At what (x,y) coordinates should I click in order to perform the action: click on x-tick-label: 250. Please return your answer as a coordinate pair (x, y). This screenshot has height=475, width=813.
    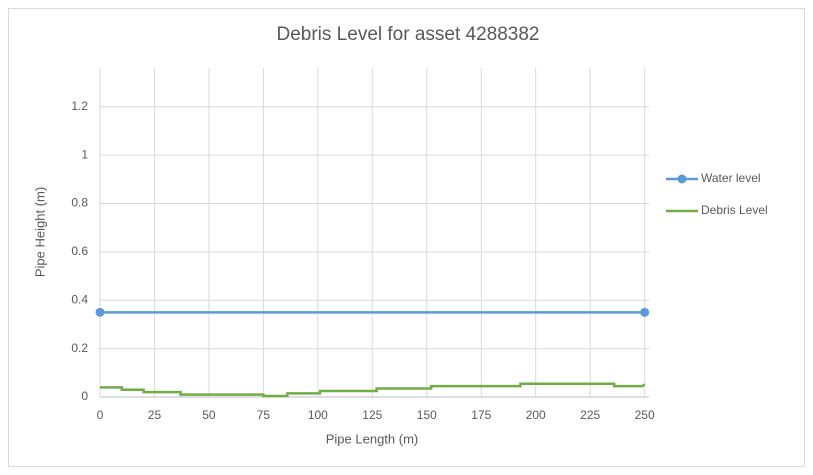
    Looking at the image, I should click on (645, 415).